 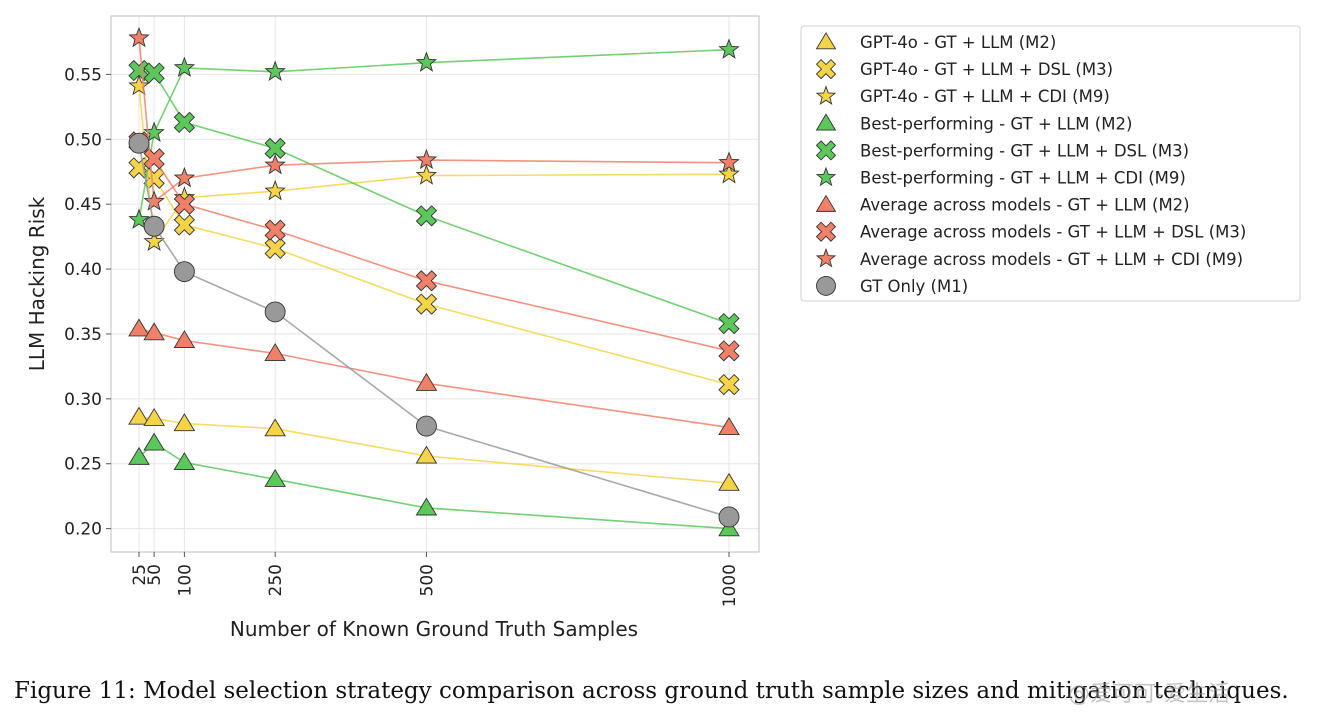 I want to click on y-tick-label: 0.35, so click(x=83, y=335).